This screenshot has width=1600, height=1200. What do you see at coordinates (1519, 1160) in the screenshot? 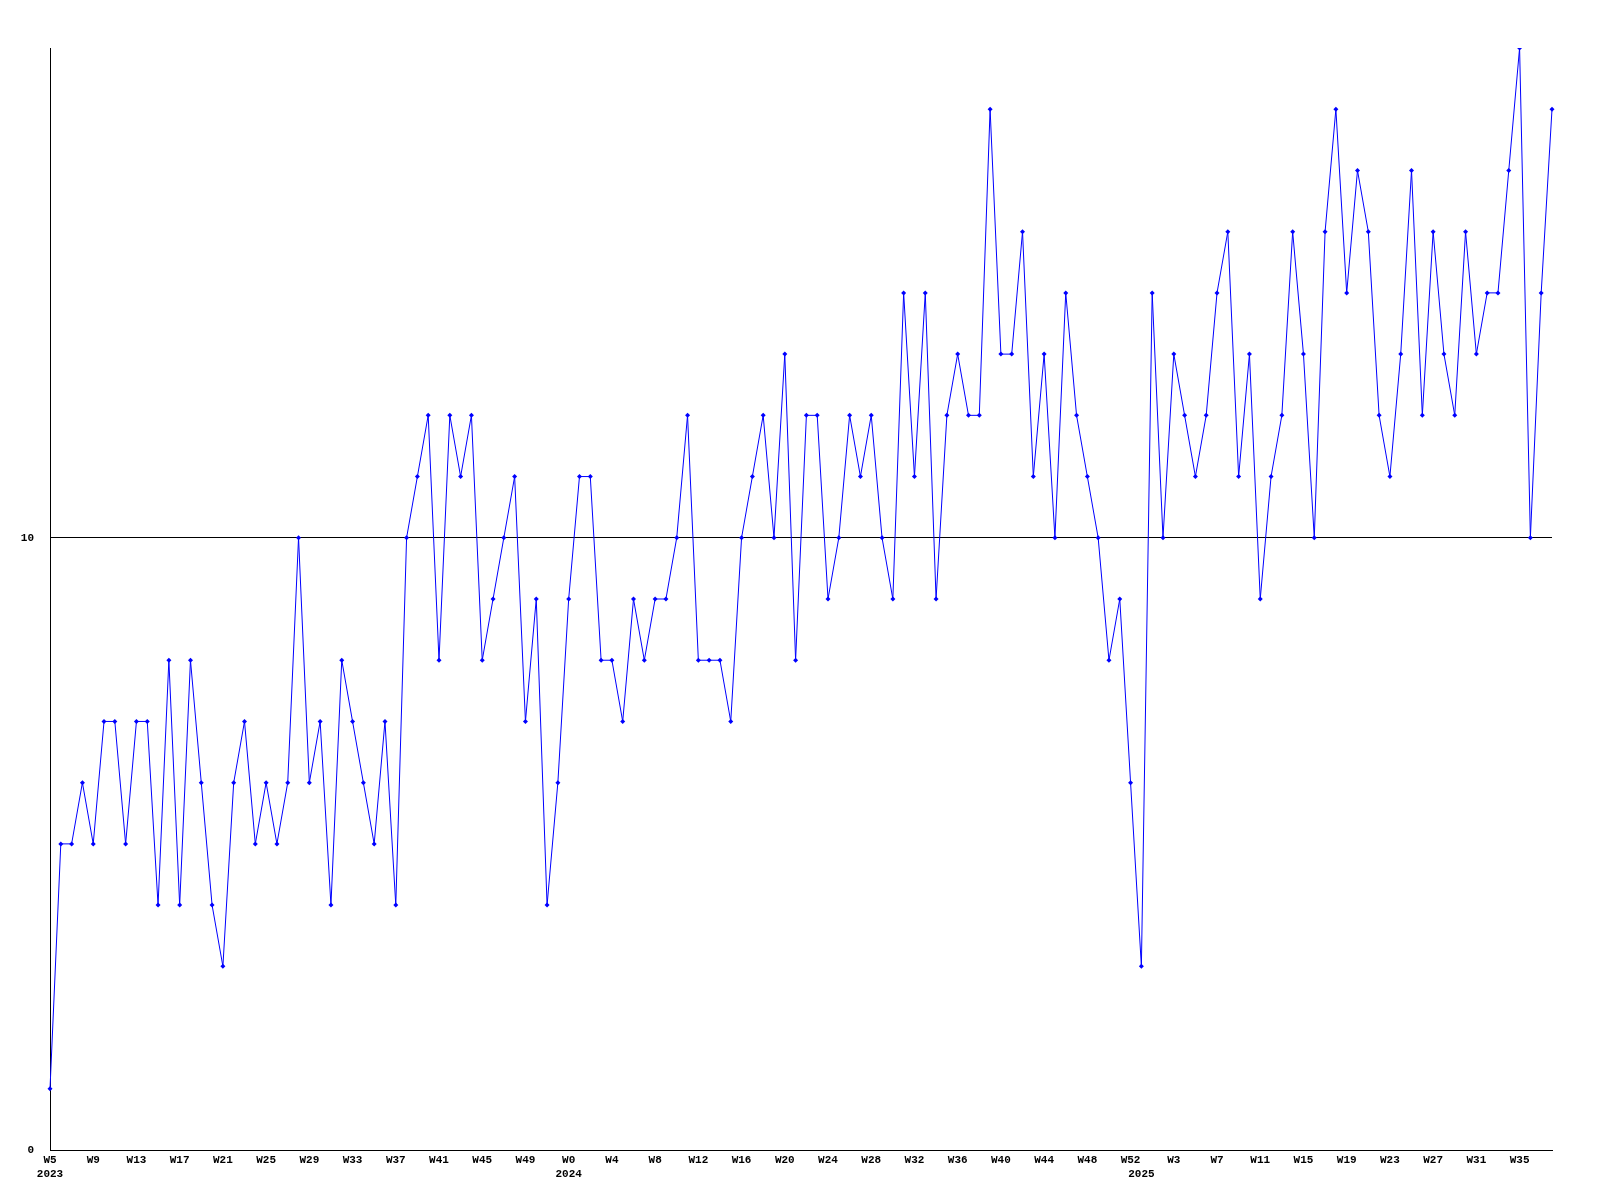
I see `x-tick-label: W35` at bounding box center [1519, 1160].